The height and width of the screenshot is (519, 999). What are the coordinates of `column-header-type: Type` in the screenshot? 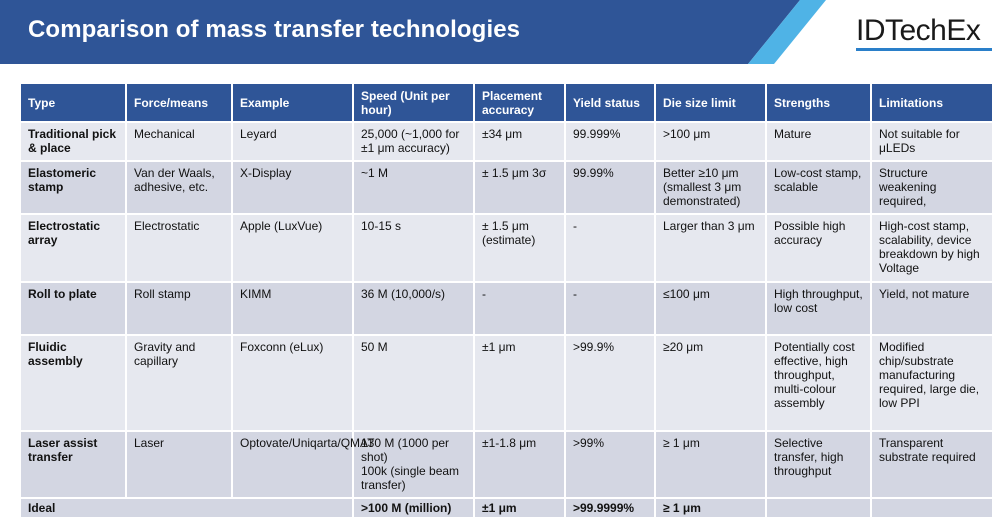 It's located at (73, 103).